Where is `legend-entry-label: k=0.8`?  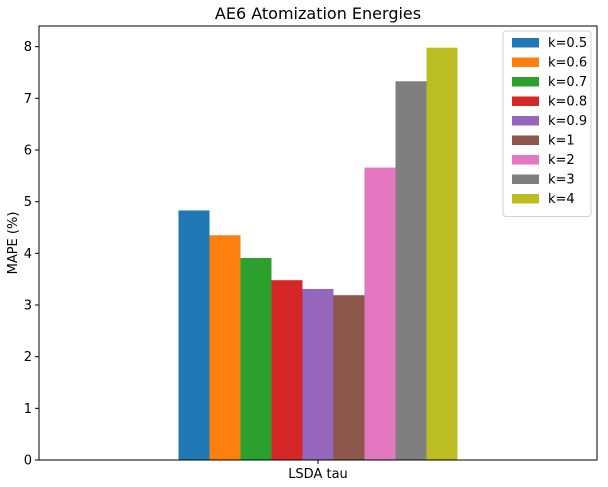 legend-entry-label: k=0.8 is located at coordinates (567, 102).